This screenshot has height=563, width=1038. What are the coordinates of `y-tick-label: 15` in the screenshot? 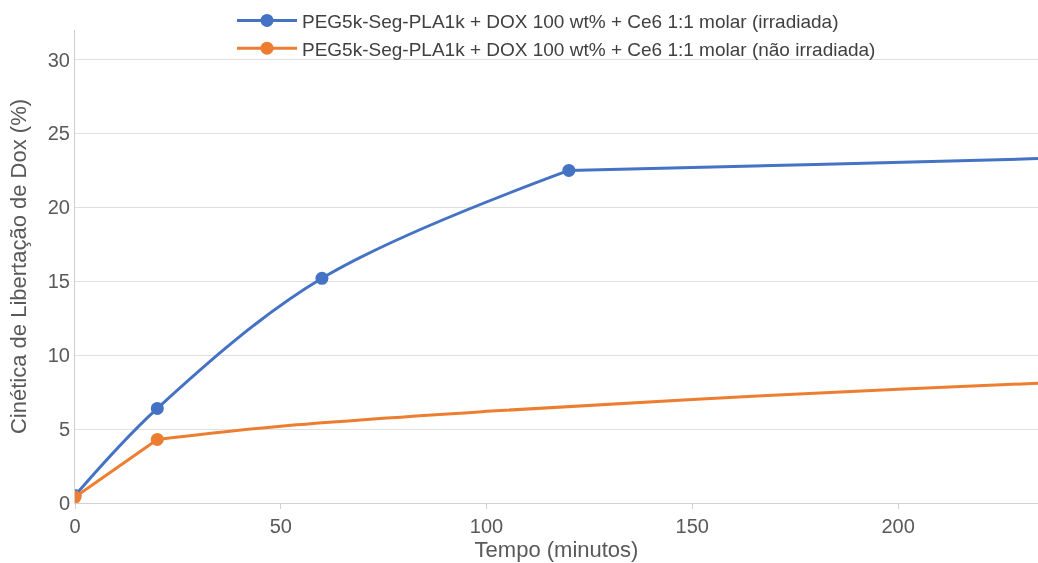 It's located at (58, 281).